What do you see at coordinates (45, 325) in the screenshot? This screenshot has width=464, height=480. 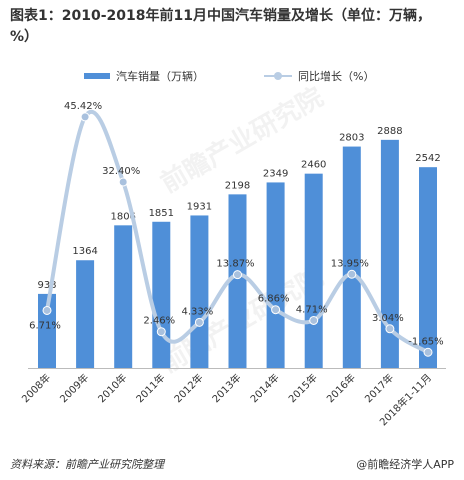 I see `growth-value-label: 6.71%` at bounding box center [45, 325].